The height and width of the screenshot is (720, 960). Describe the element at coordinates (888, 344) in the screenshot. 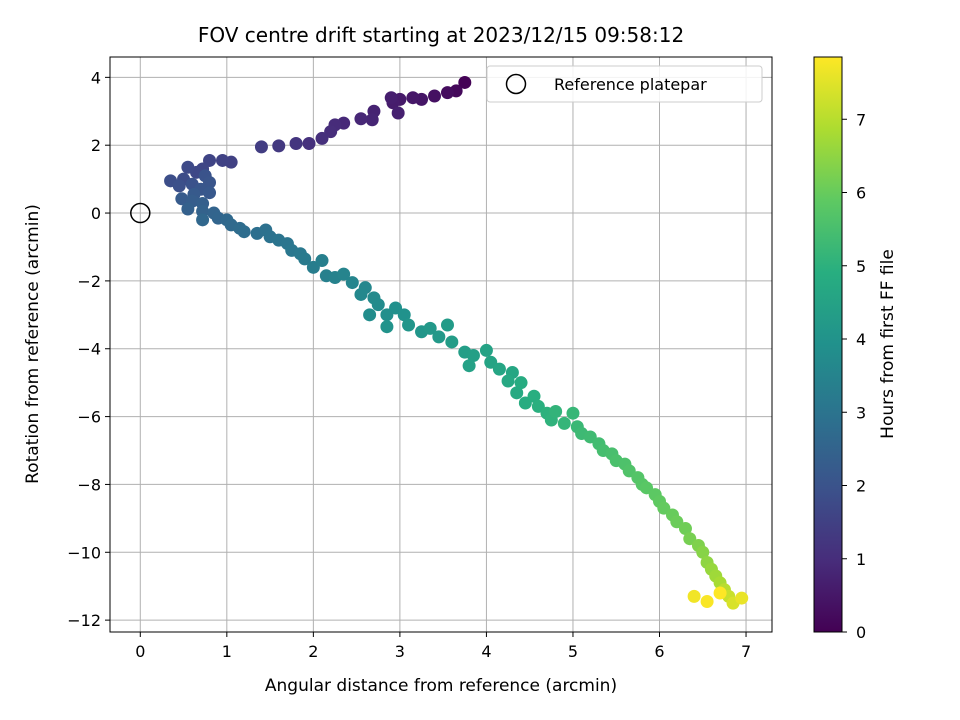

I see `colorbar-label: Hours from first FF file` at that location.